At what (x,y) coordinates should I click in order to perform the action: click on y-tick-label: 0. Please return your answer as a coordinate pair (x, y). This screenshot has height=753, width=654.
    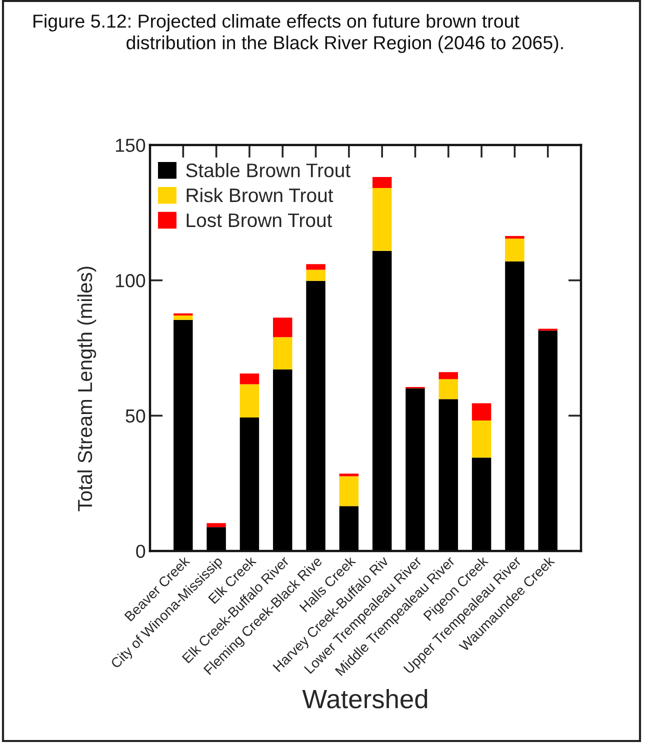
    Looking at the image, I should click on (141, 551).